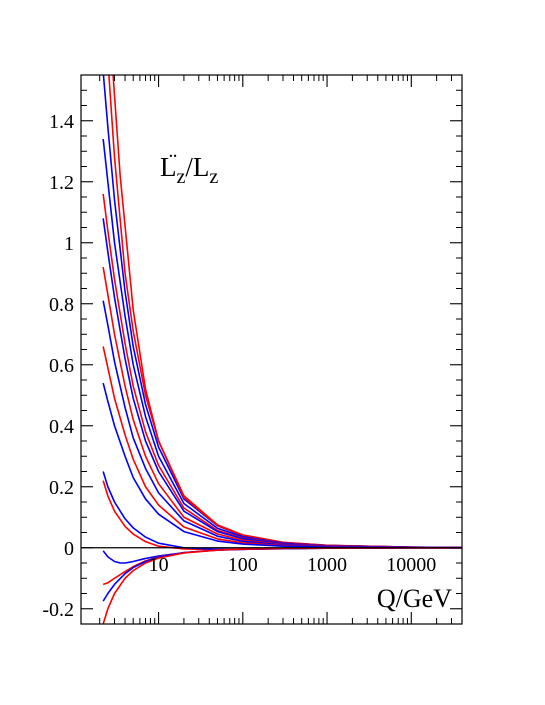 This screenshot has width=545, height=705. Describe the element at coordinates (414, 598) in the screenshot. I see `x-axis-label: Q/GeV` at that location.